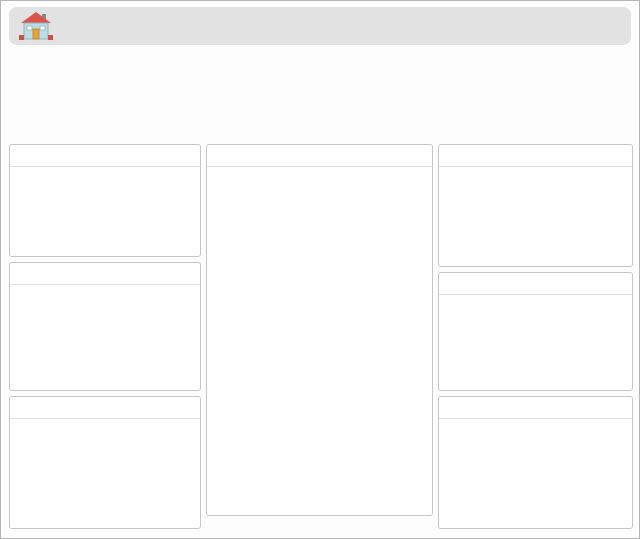  I want to click on card-rent-type, so click(535, 205).